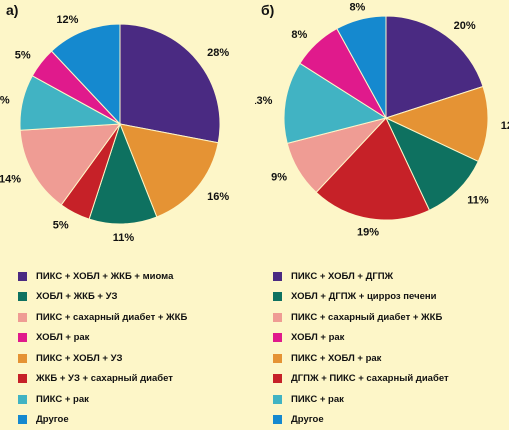 Image resolution: width=509 pixels, height=430 pixels. I want to click on legend-item: ПИКС + ХОБЛ + УЗ, so click(102, 358).